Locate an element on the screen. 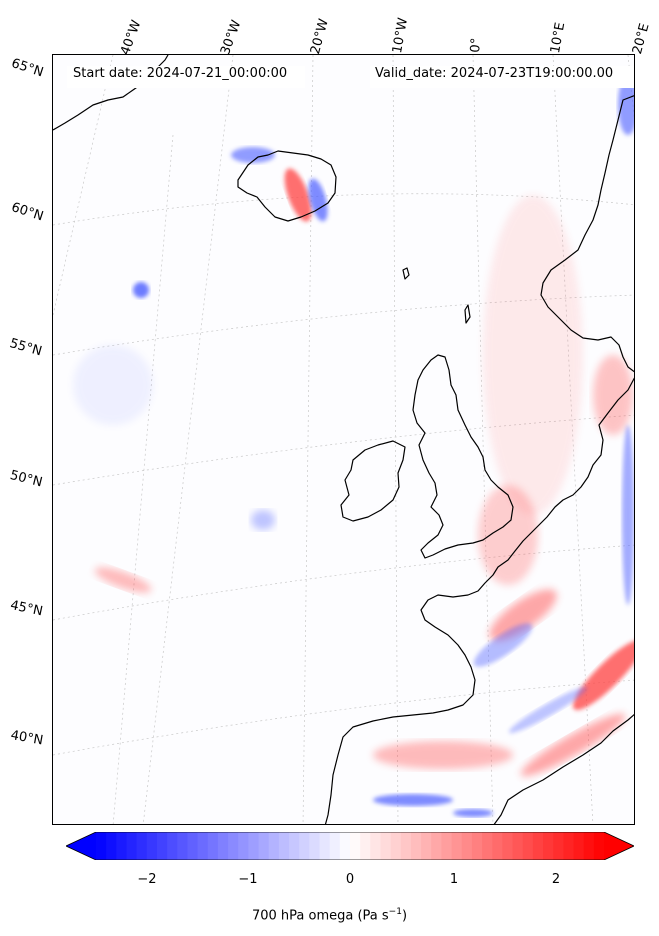 This screenshot has width=659, height=936. lon-label-20e: 20°E is located at coordinates (641, 38).